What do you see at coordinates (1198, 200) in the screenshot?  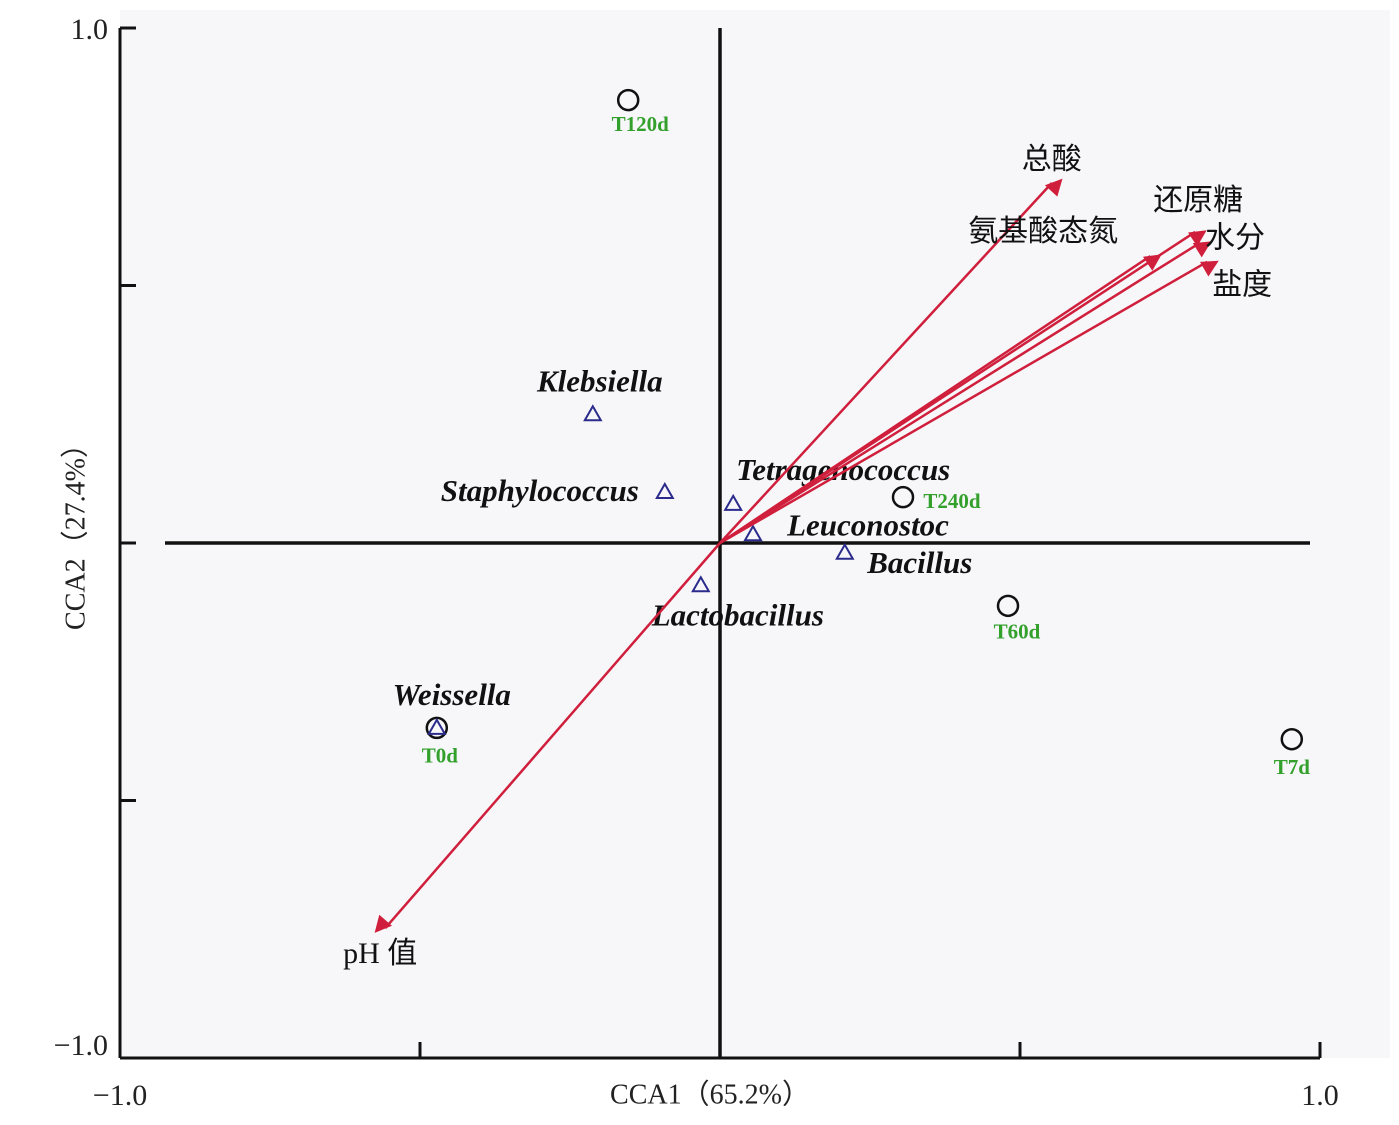 I see `env-label: 还原糖` at bounding box center [1198, 200].